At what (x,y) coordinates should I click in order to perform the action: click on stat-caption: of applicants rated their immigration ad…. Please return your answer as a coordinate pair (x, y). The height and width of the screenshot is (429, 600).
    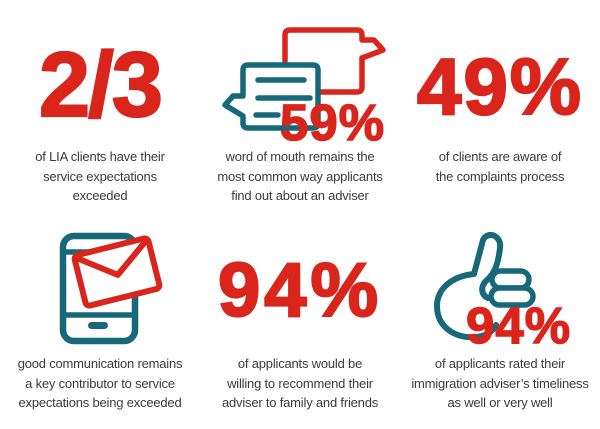
    Looking at the image, I should click on (500, 383).